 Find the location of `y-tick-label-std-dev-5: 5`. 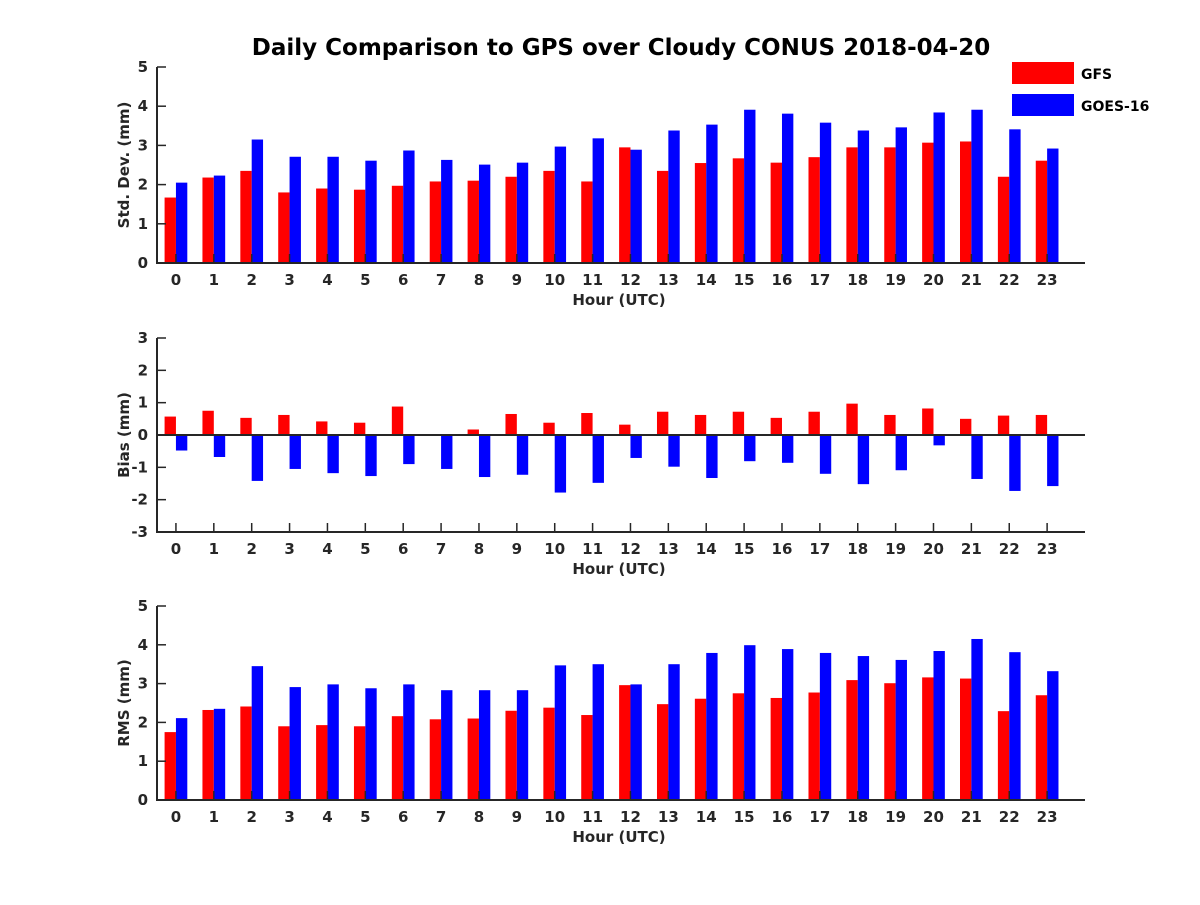

y-tick-label-std-dev-5: 5 is located at coordinates (143, 67).